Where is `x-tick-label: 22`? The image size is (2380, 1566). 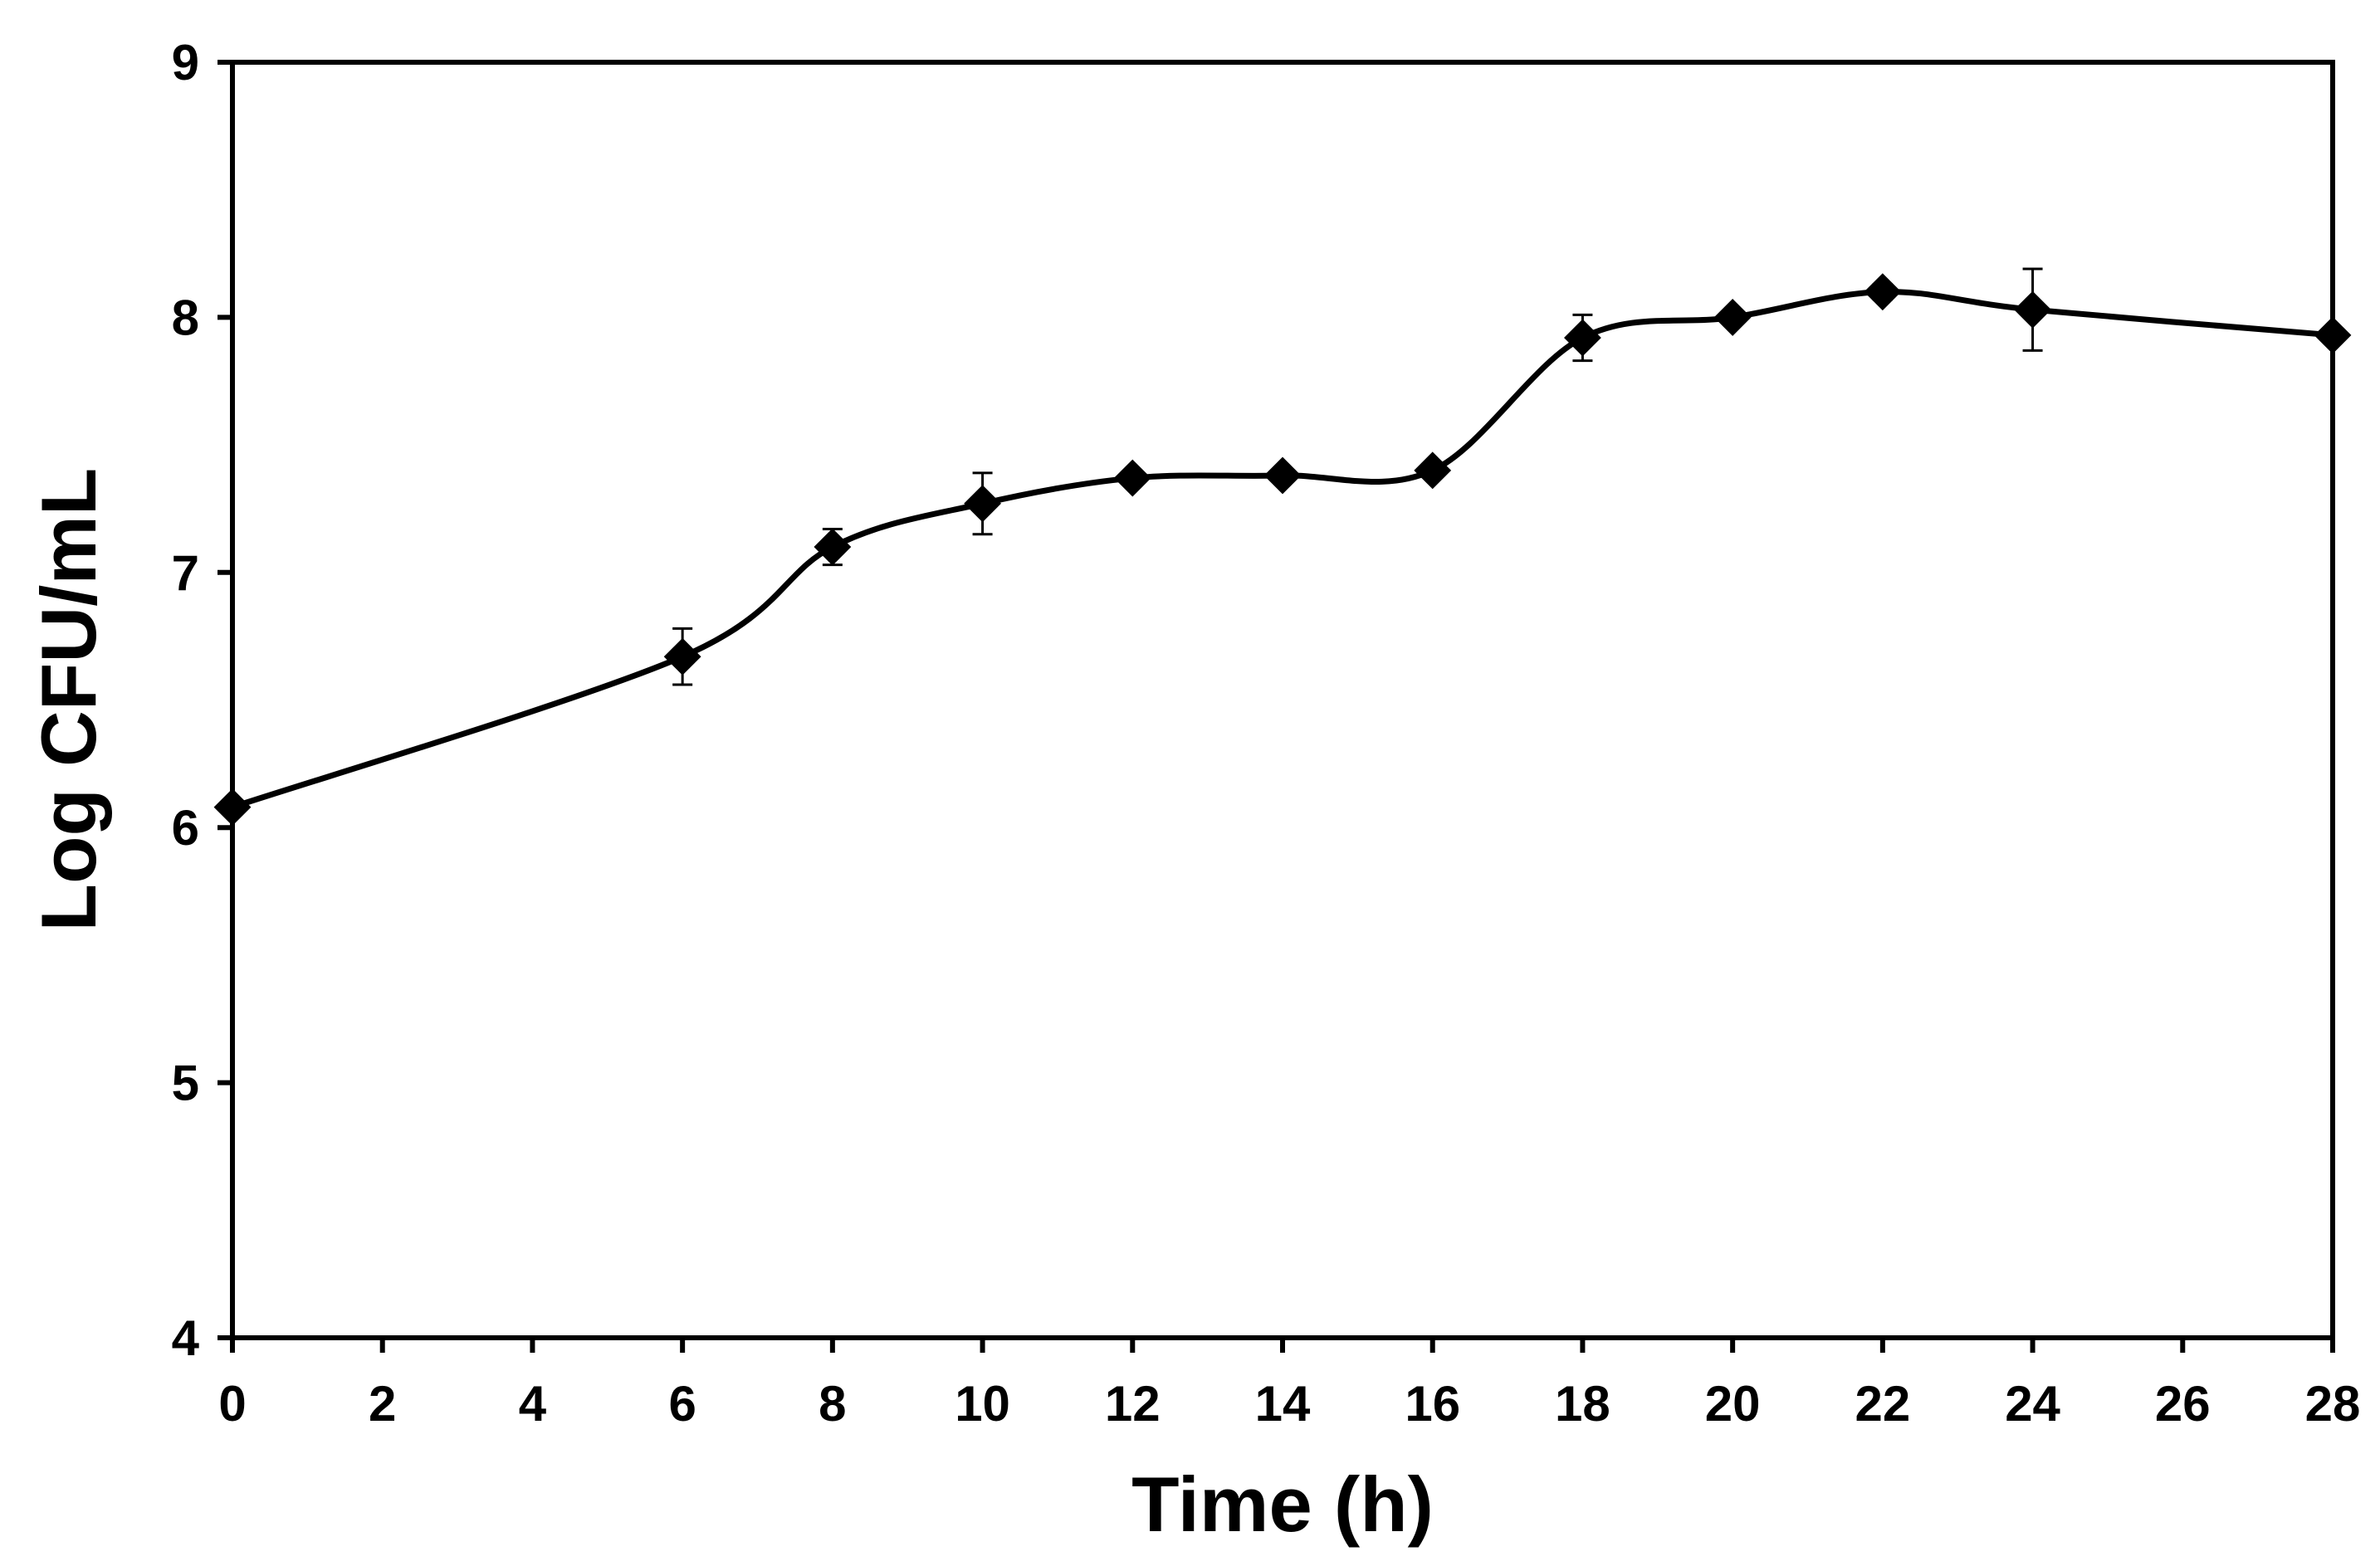
x-tick-label: 22 is located at coordinates (1882, 1404).